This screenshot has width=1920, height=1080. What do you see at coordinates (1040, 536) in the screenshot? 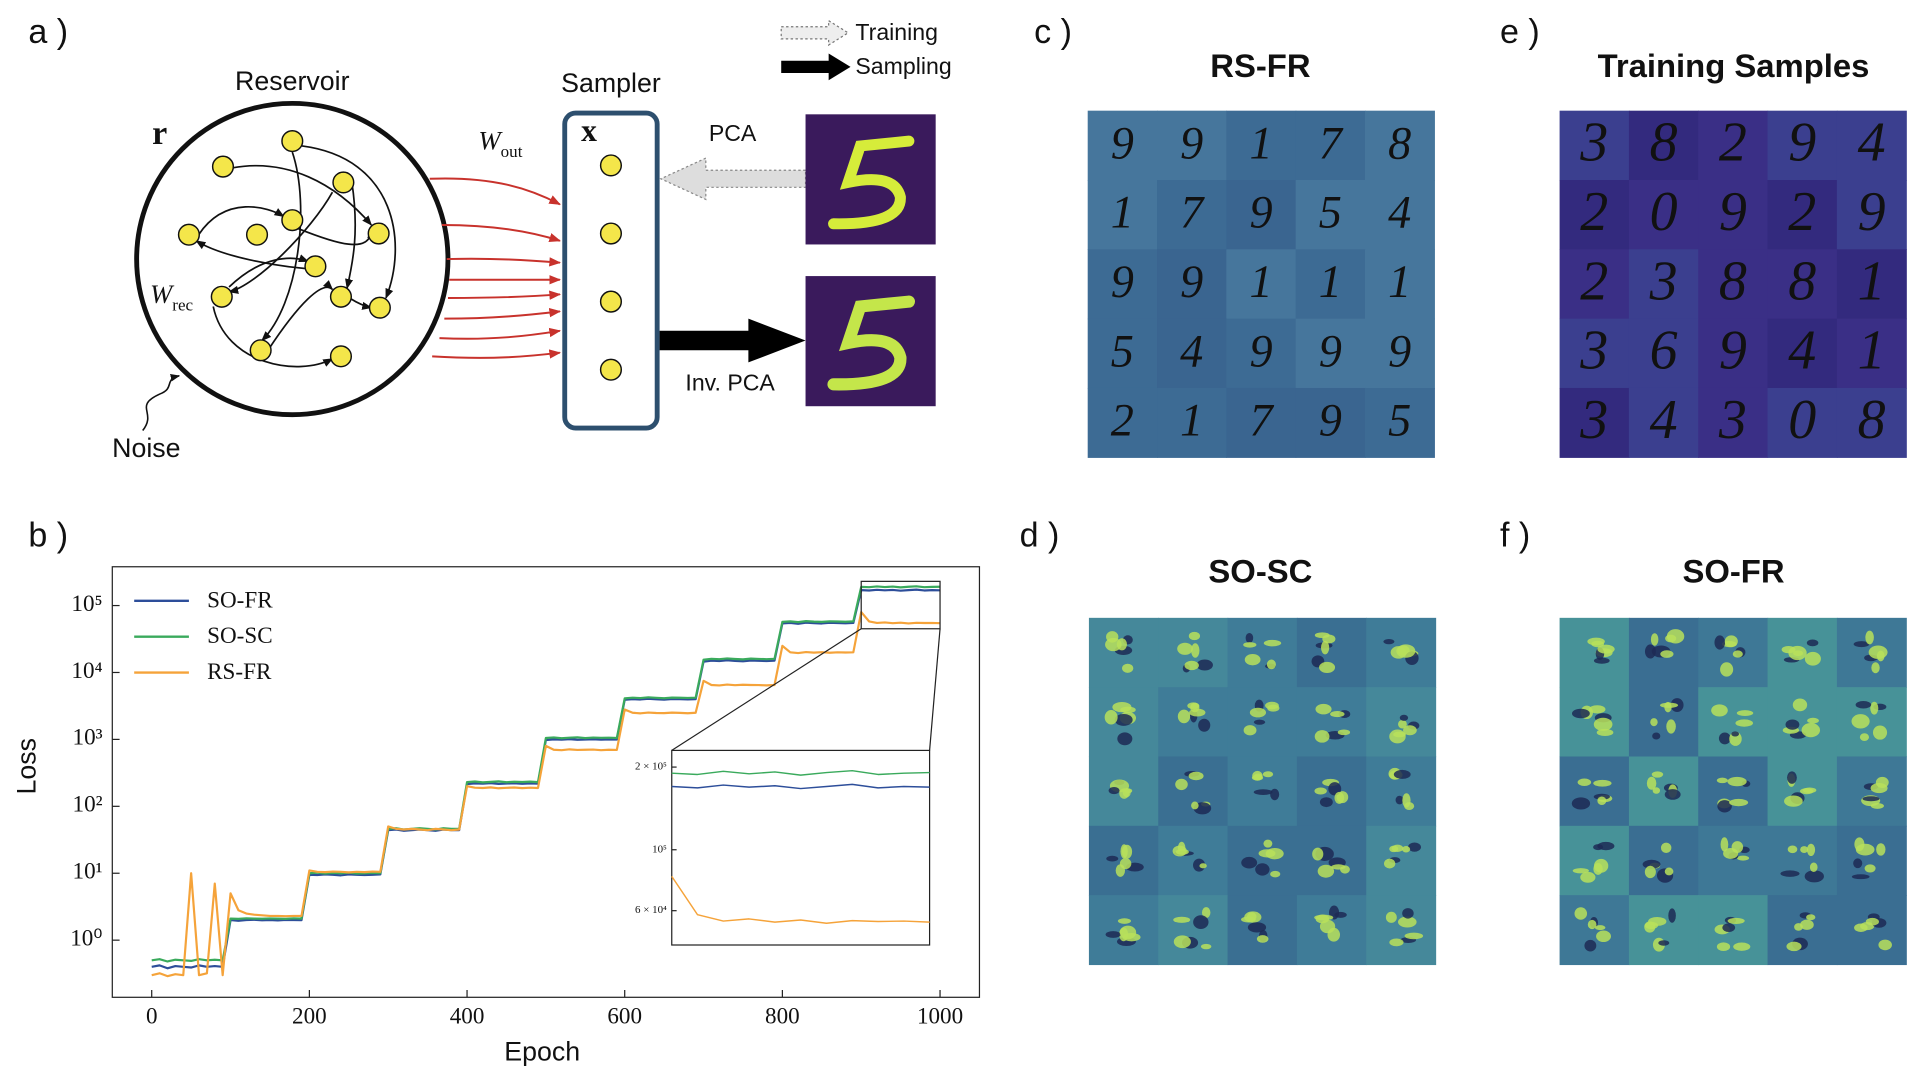
I see `panel-label: d )` at bounding box center [1040, 536].